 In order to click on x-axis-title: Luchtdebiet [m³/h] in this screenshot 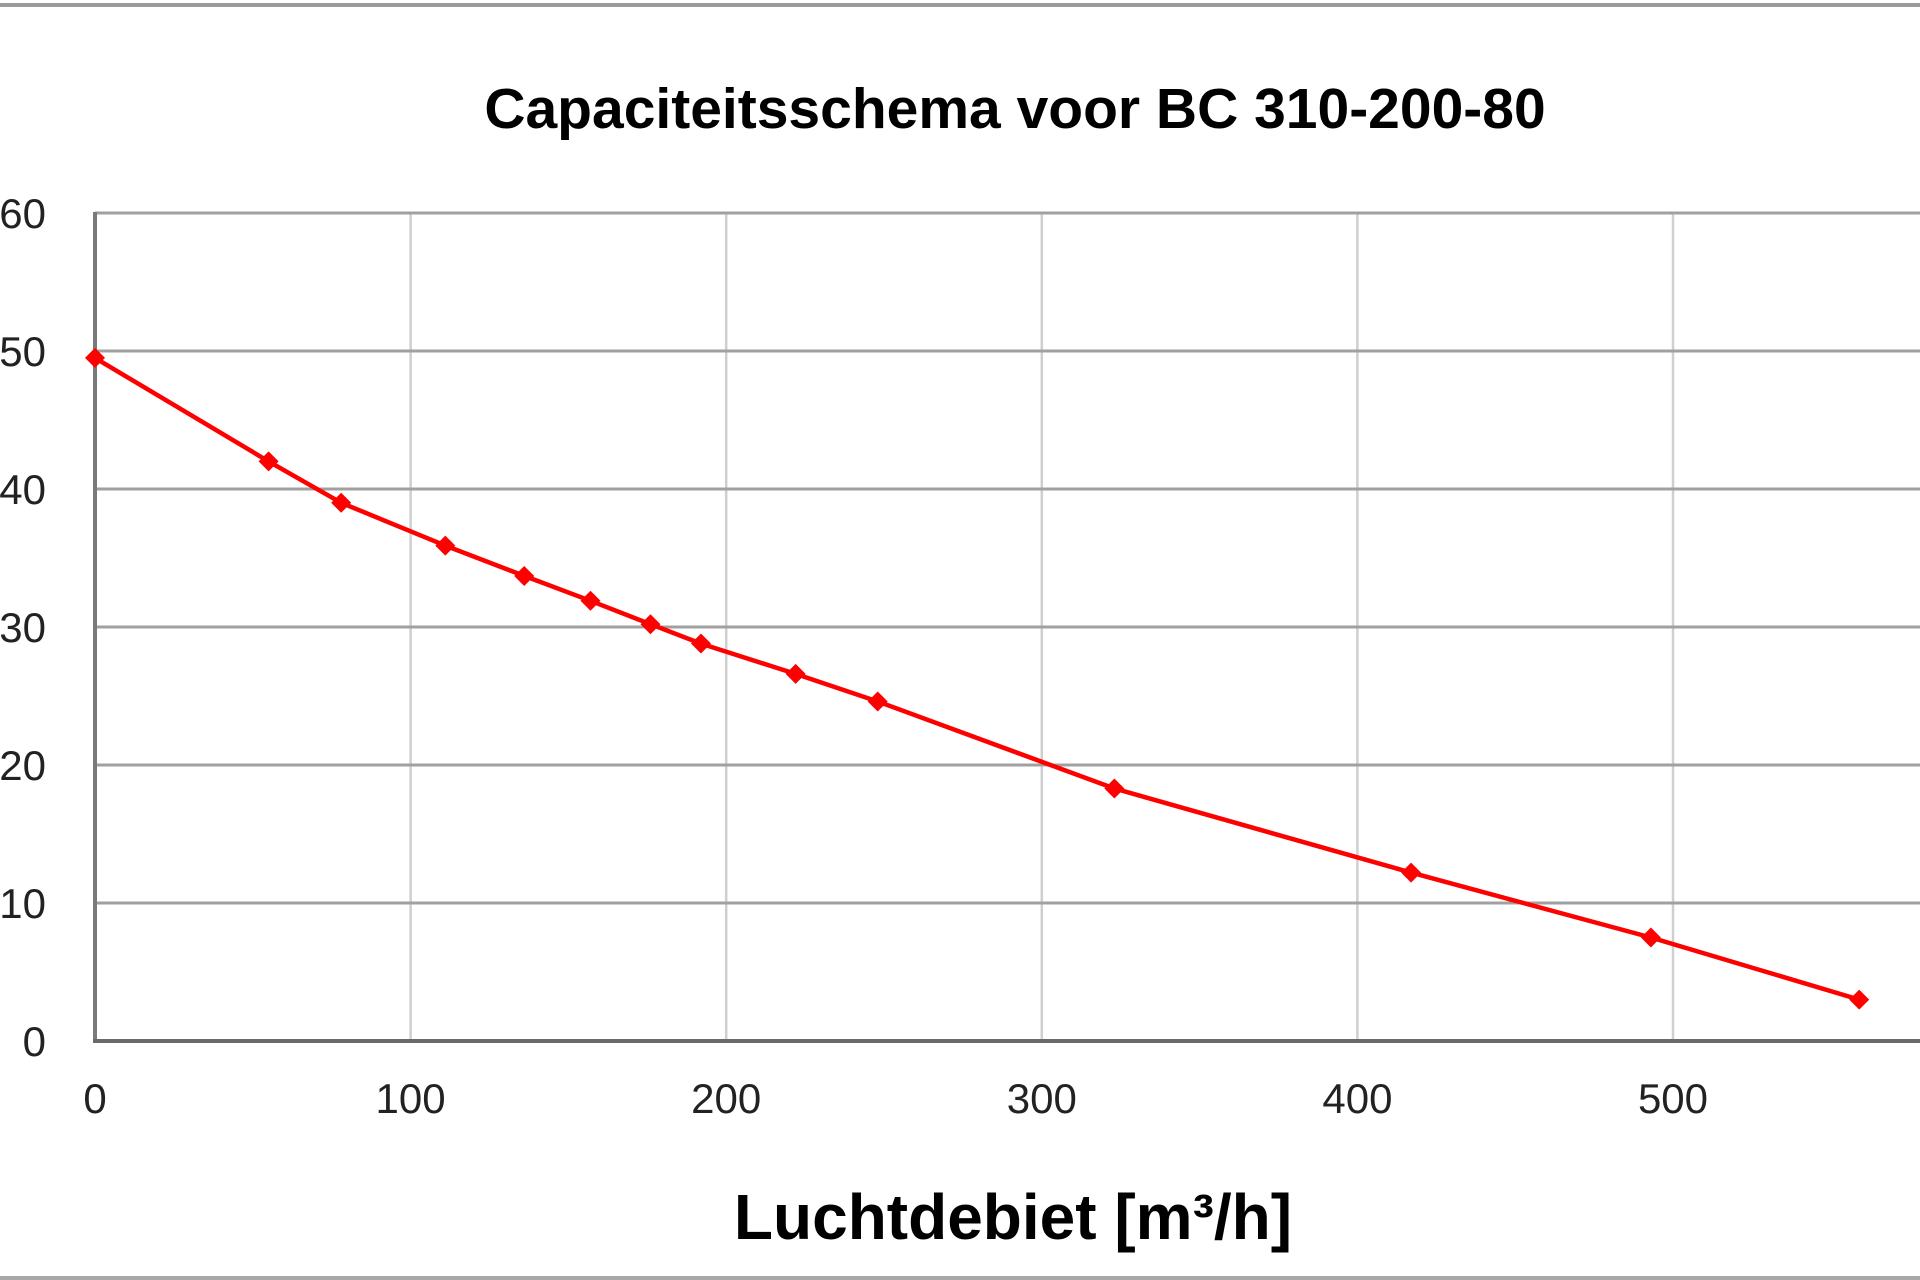, I will do `click(1013, 1217)`.